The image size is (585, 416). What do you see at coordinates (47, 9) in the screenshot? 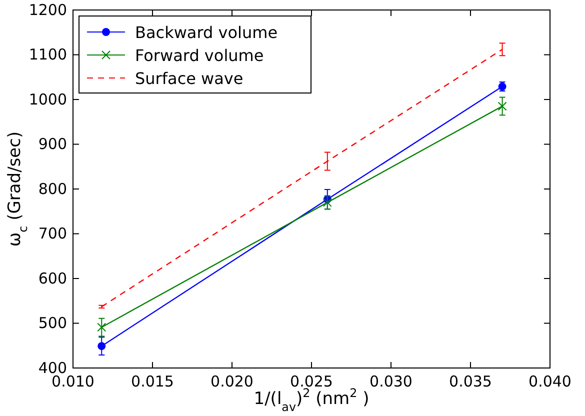
I see `y-tick-label: 1200` at bounding box center [47, 9].